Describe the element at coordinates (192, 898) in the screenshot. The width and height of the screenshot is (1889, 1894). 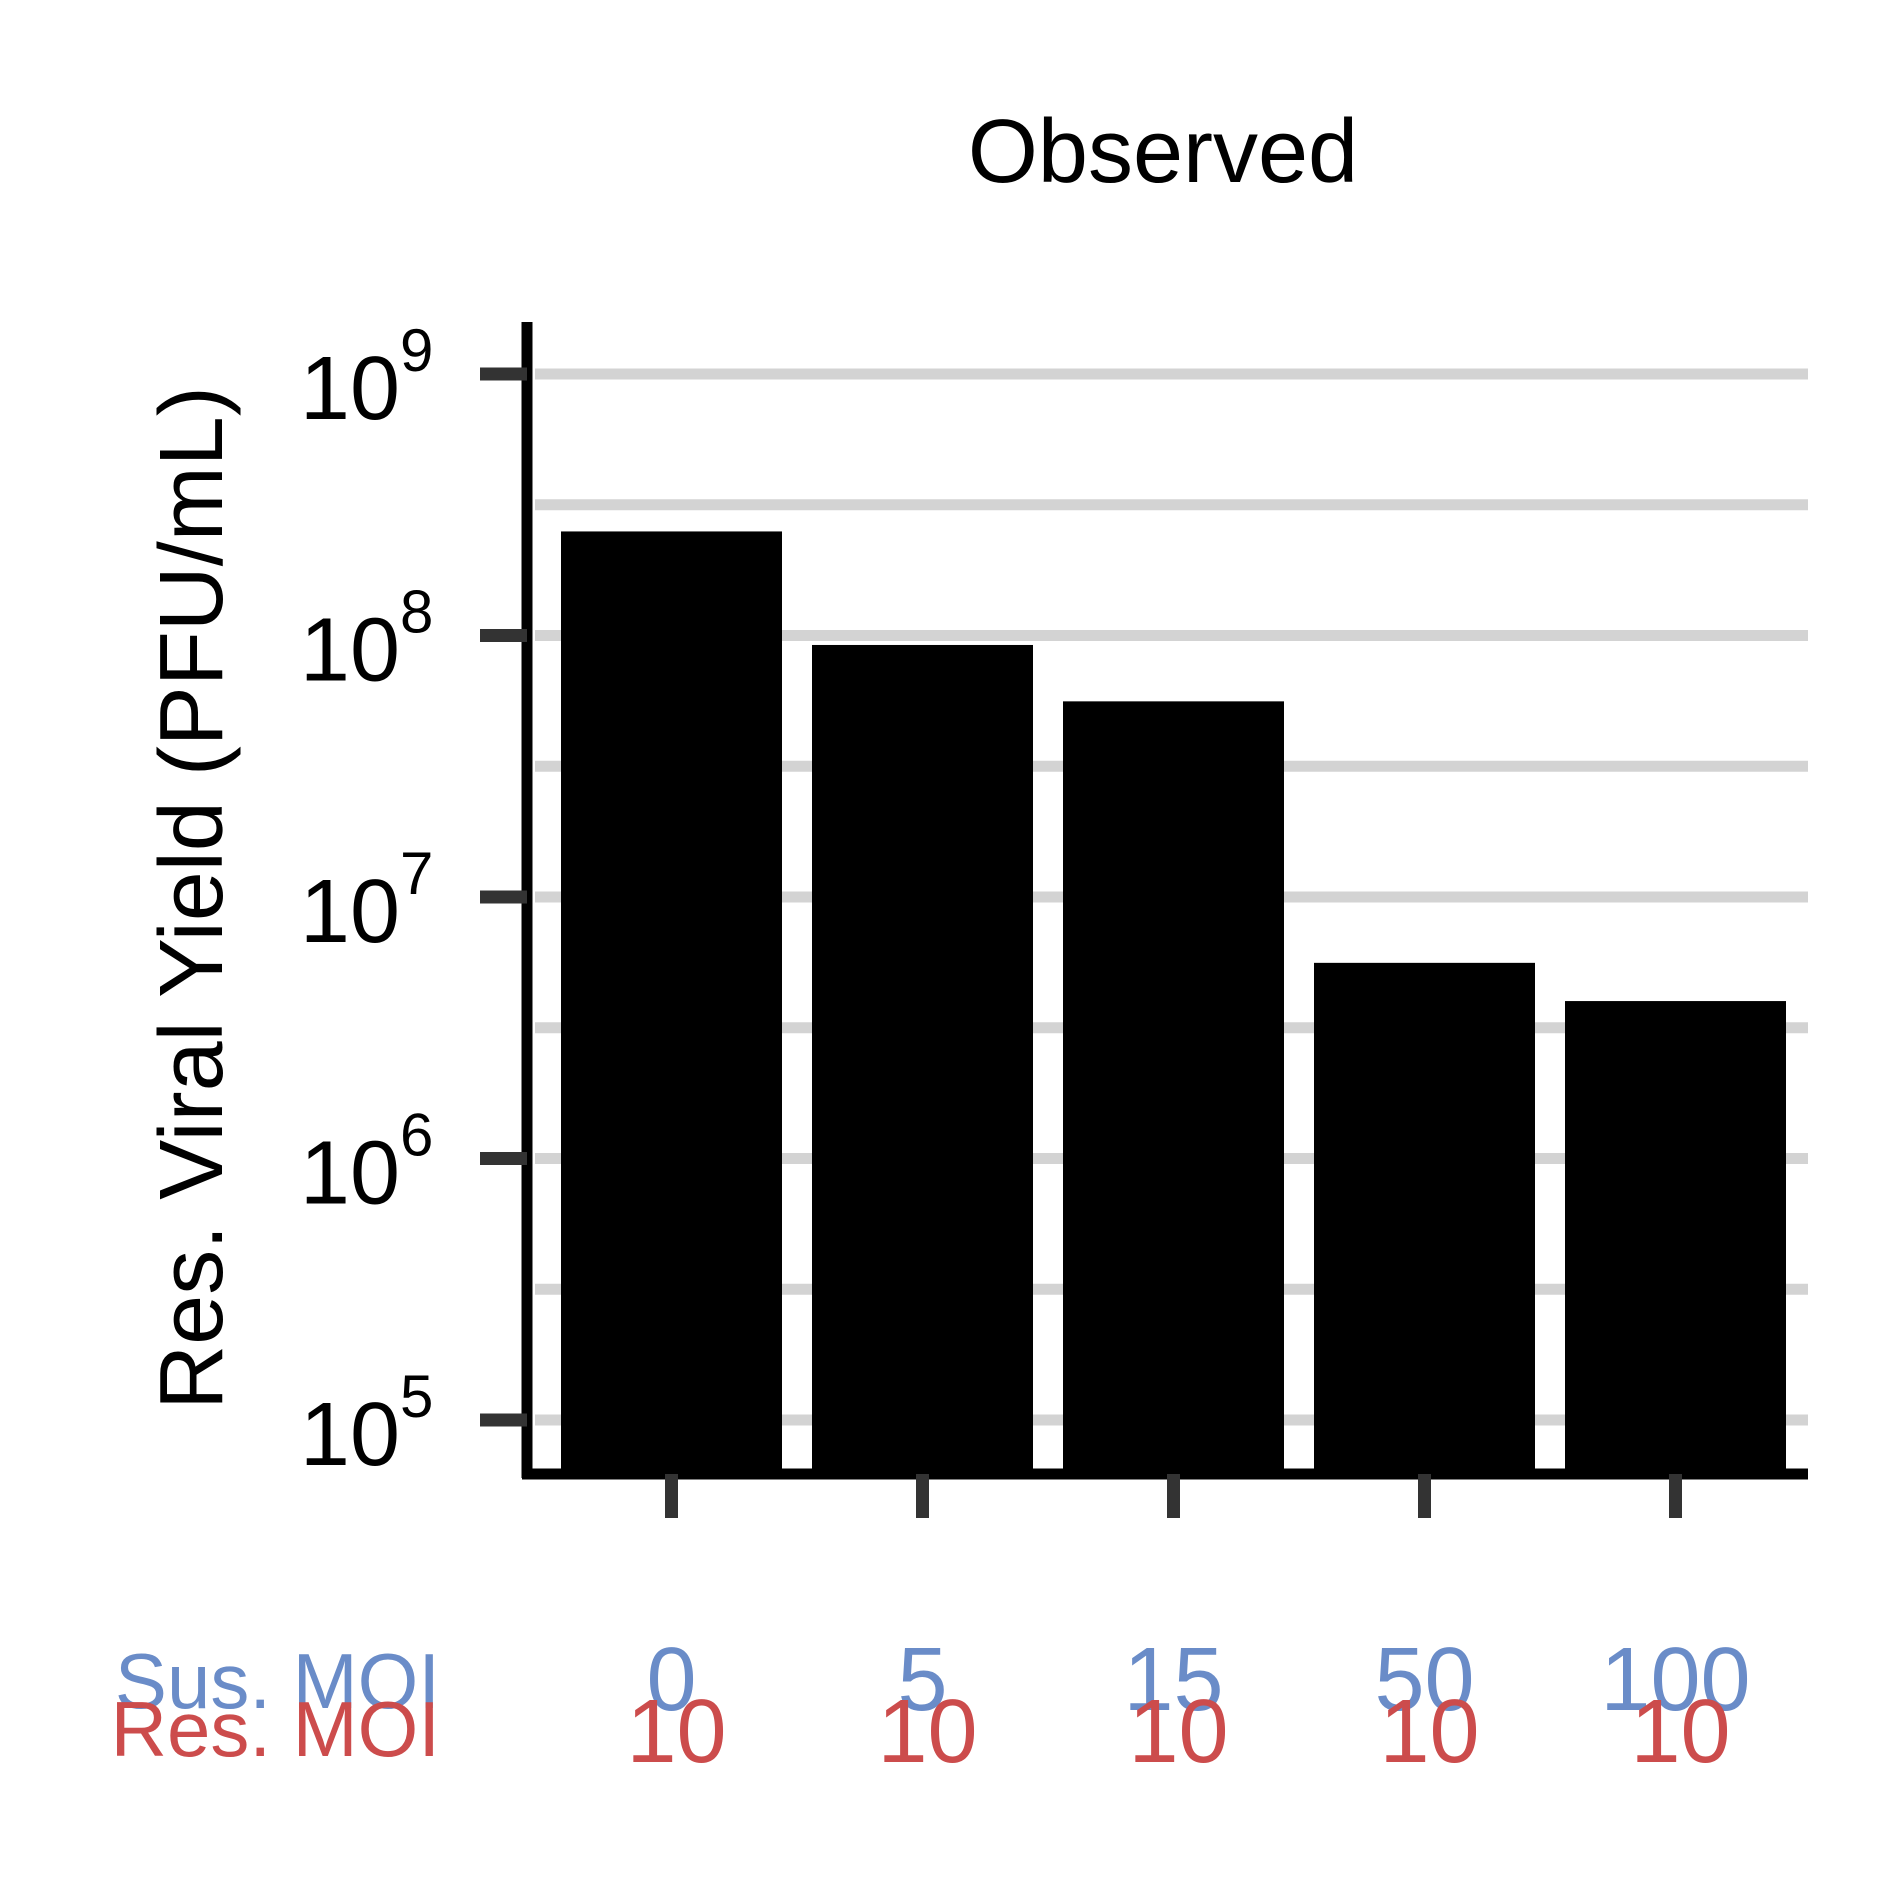
I see `y-axis-label: Res. Viral Yield (PFU/mL)` at that location.